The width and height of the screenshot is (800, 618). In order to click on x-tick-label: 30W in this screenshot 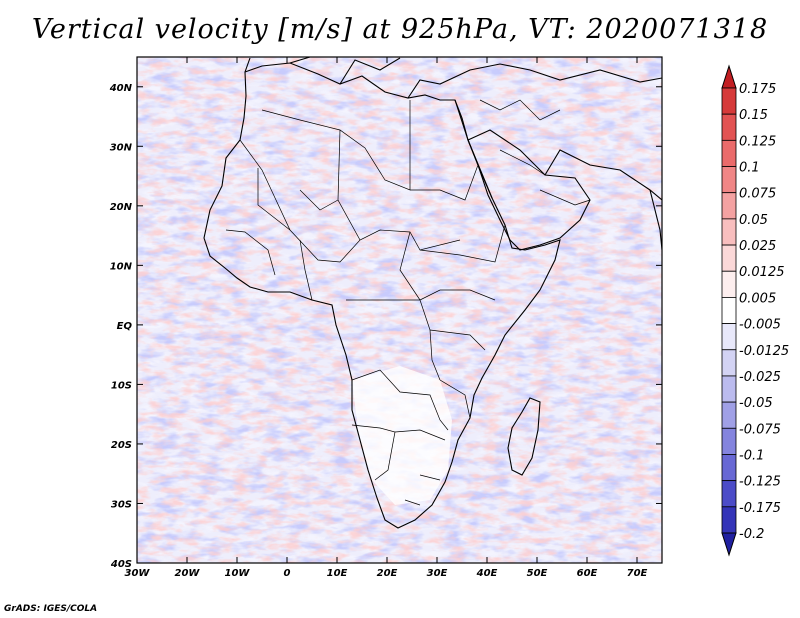, I will do `click(138, 573)`.